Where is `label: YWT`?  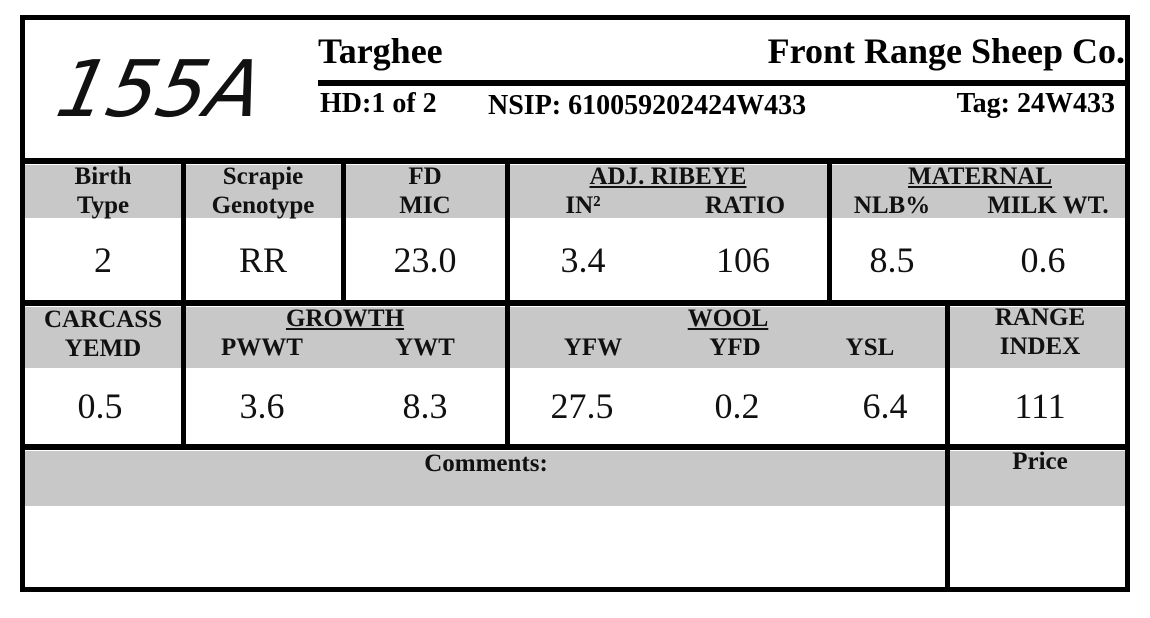
label: YWT is located at coordinates (425, 347).